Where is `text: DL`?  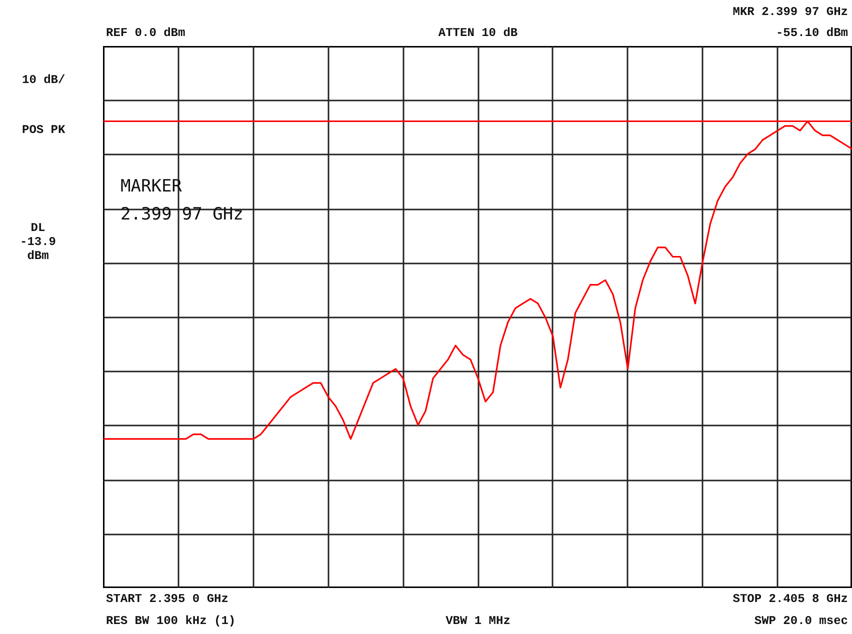
text: DL is located at coordinates (38, 228).